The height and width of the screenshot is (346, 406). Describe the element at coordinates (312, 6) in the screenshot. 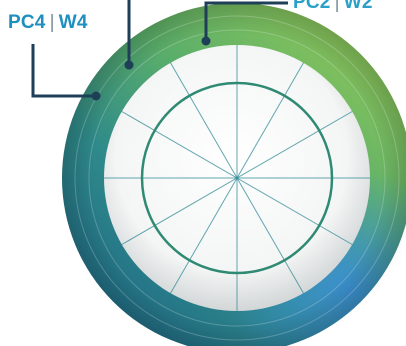

I see `label-pc2: PC2` at that location.